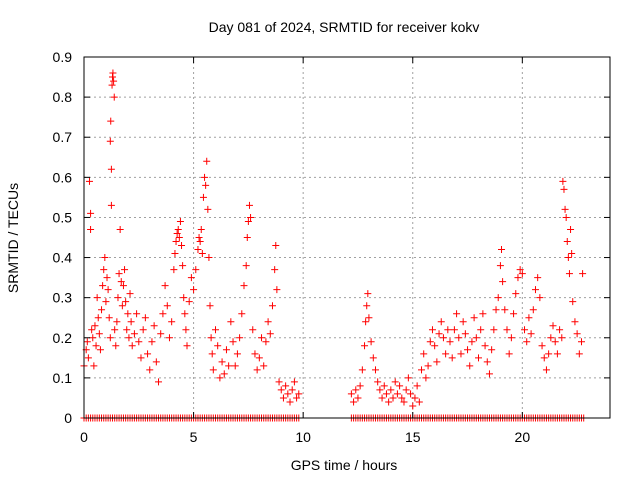 Image resolution: width=640 pixels, height=480 pixels. Describe the element at coordinates (63, 378) in the screenshot. I see `y-tick-label: 0.1` at that location.